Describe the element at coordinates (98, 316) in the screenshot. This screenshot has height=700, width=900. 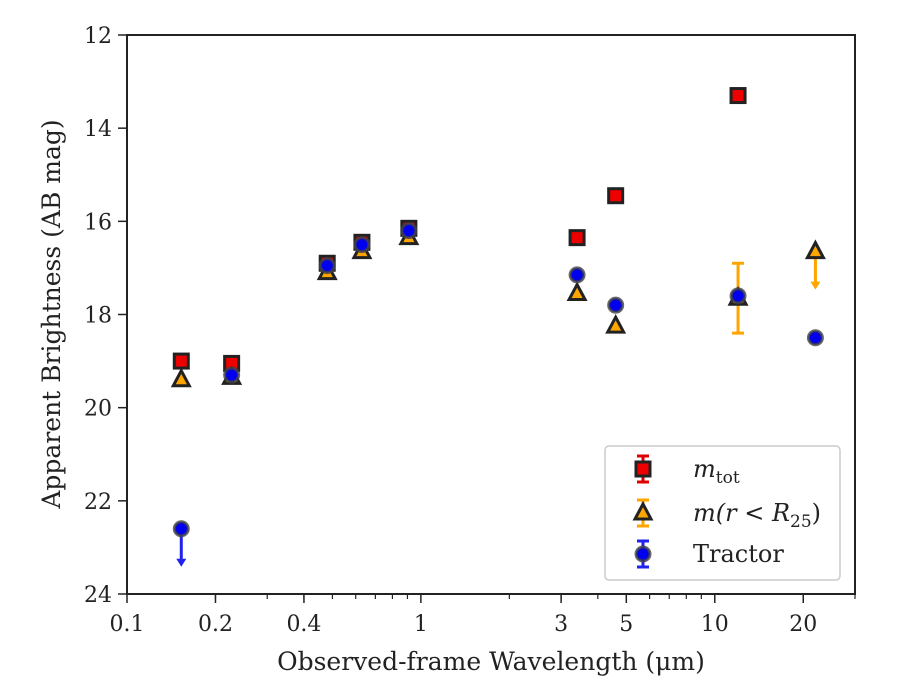
I see `y-tick-label: 18` at that location.